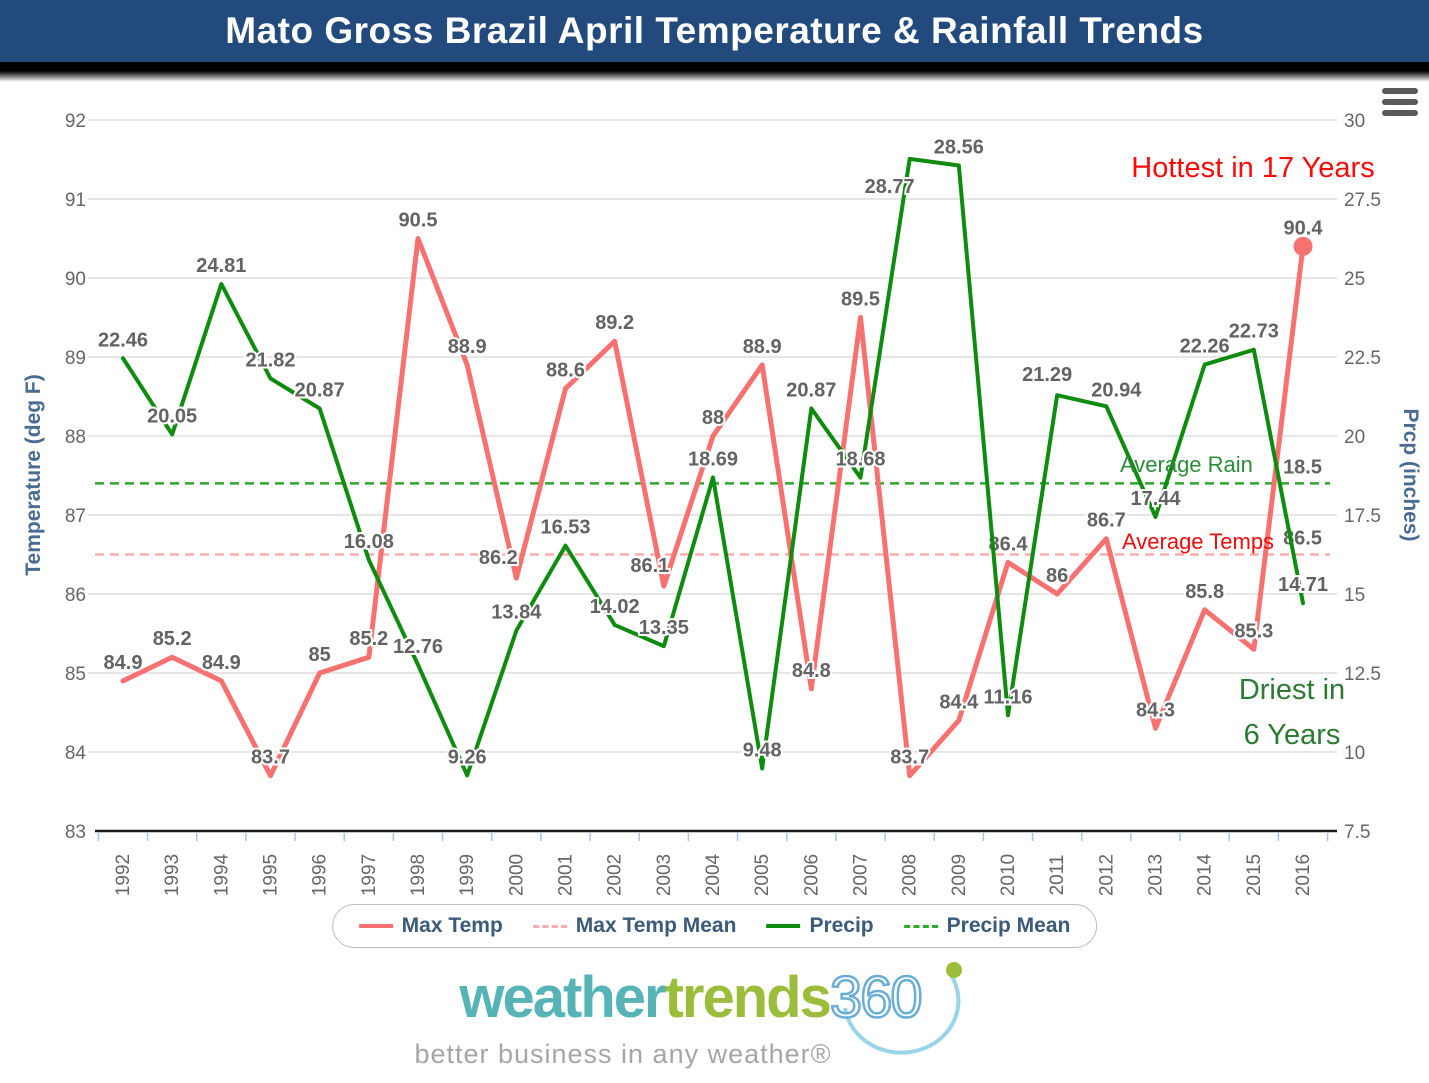  What do you see at coordinates (1106, 521) in the screenshot?
I see `data-label: 86.7` at bounding box center [1106, 521].